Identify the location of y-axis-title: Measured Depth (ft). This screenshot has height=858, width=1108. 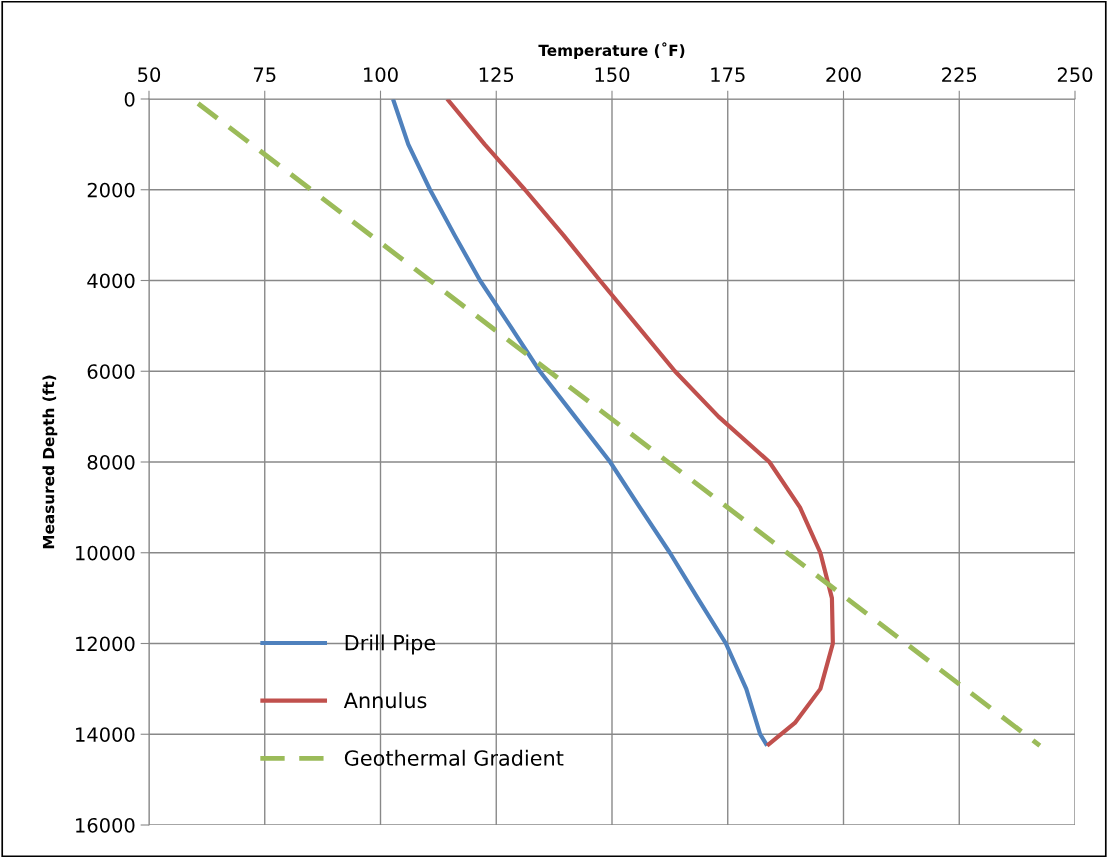
(50, 462).